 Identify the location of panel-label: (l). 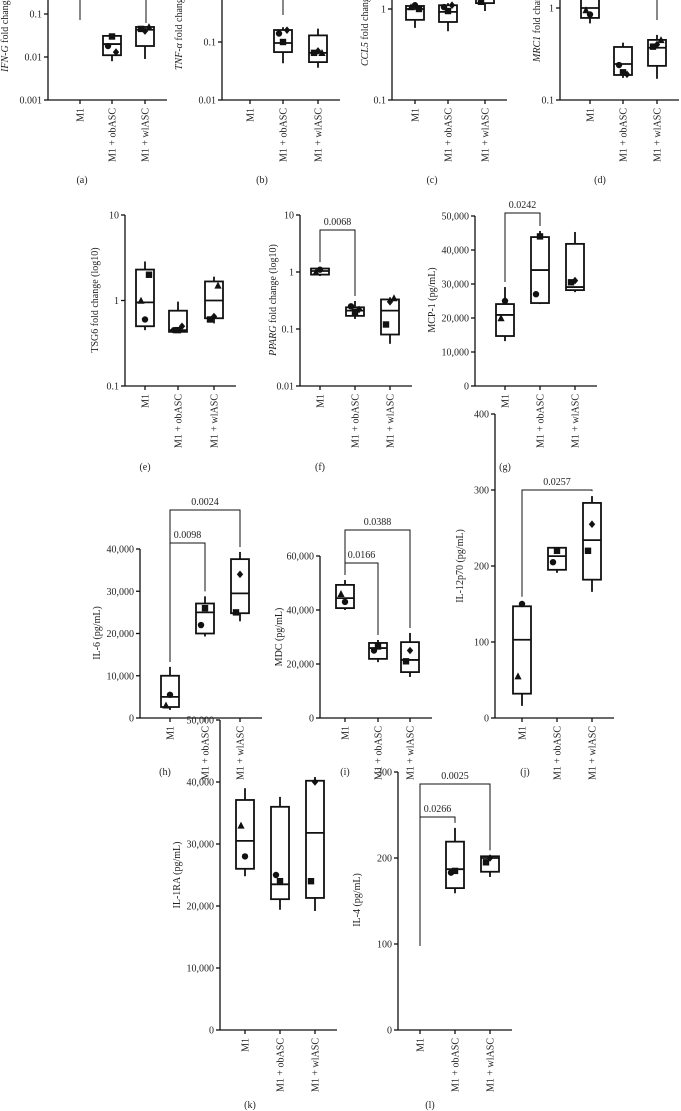
(429, 1105).